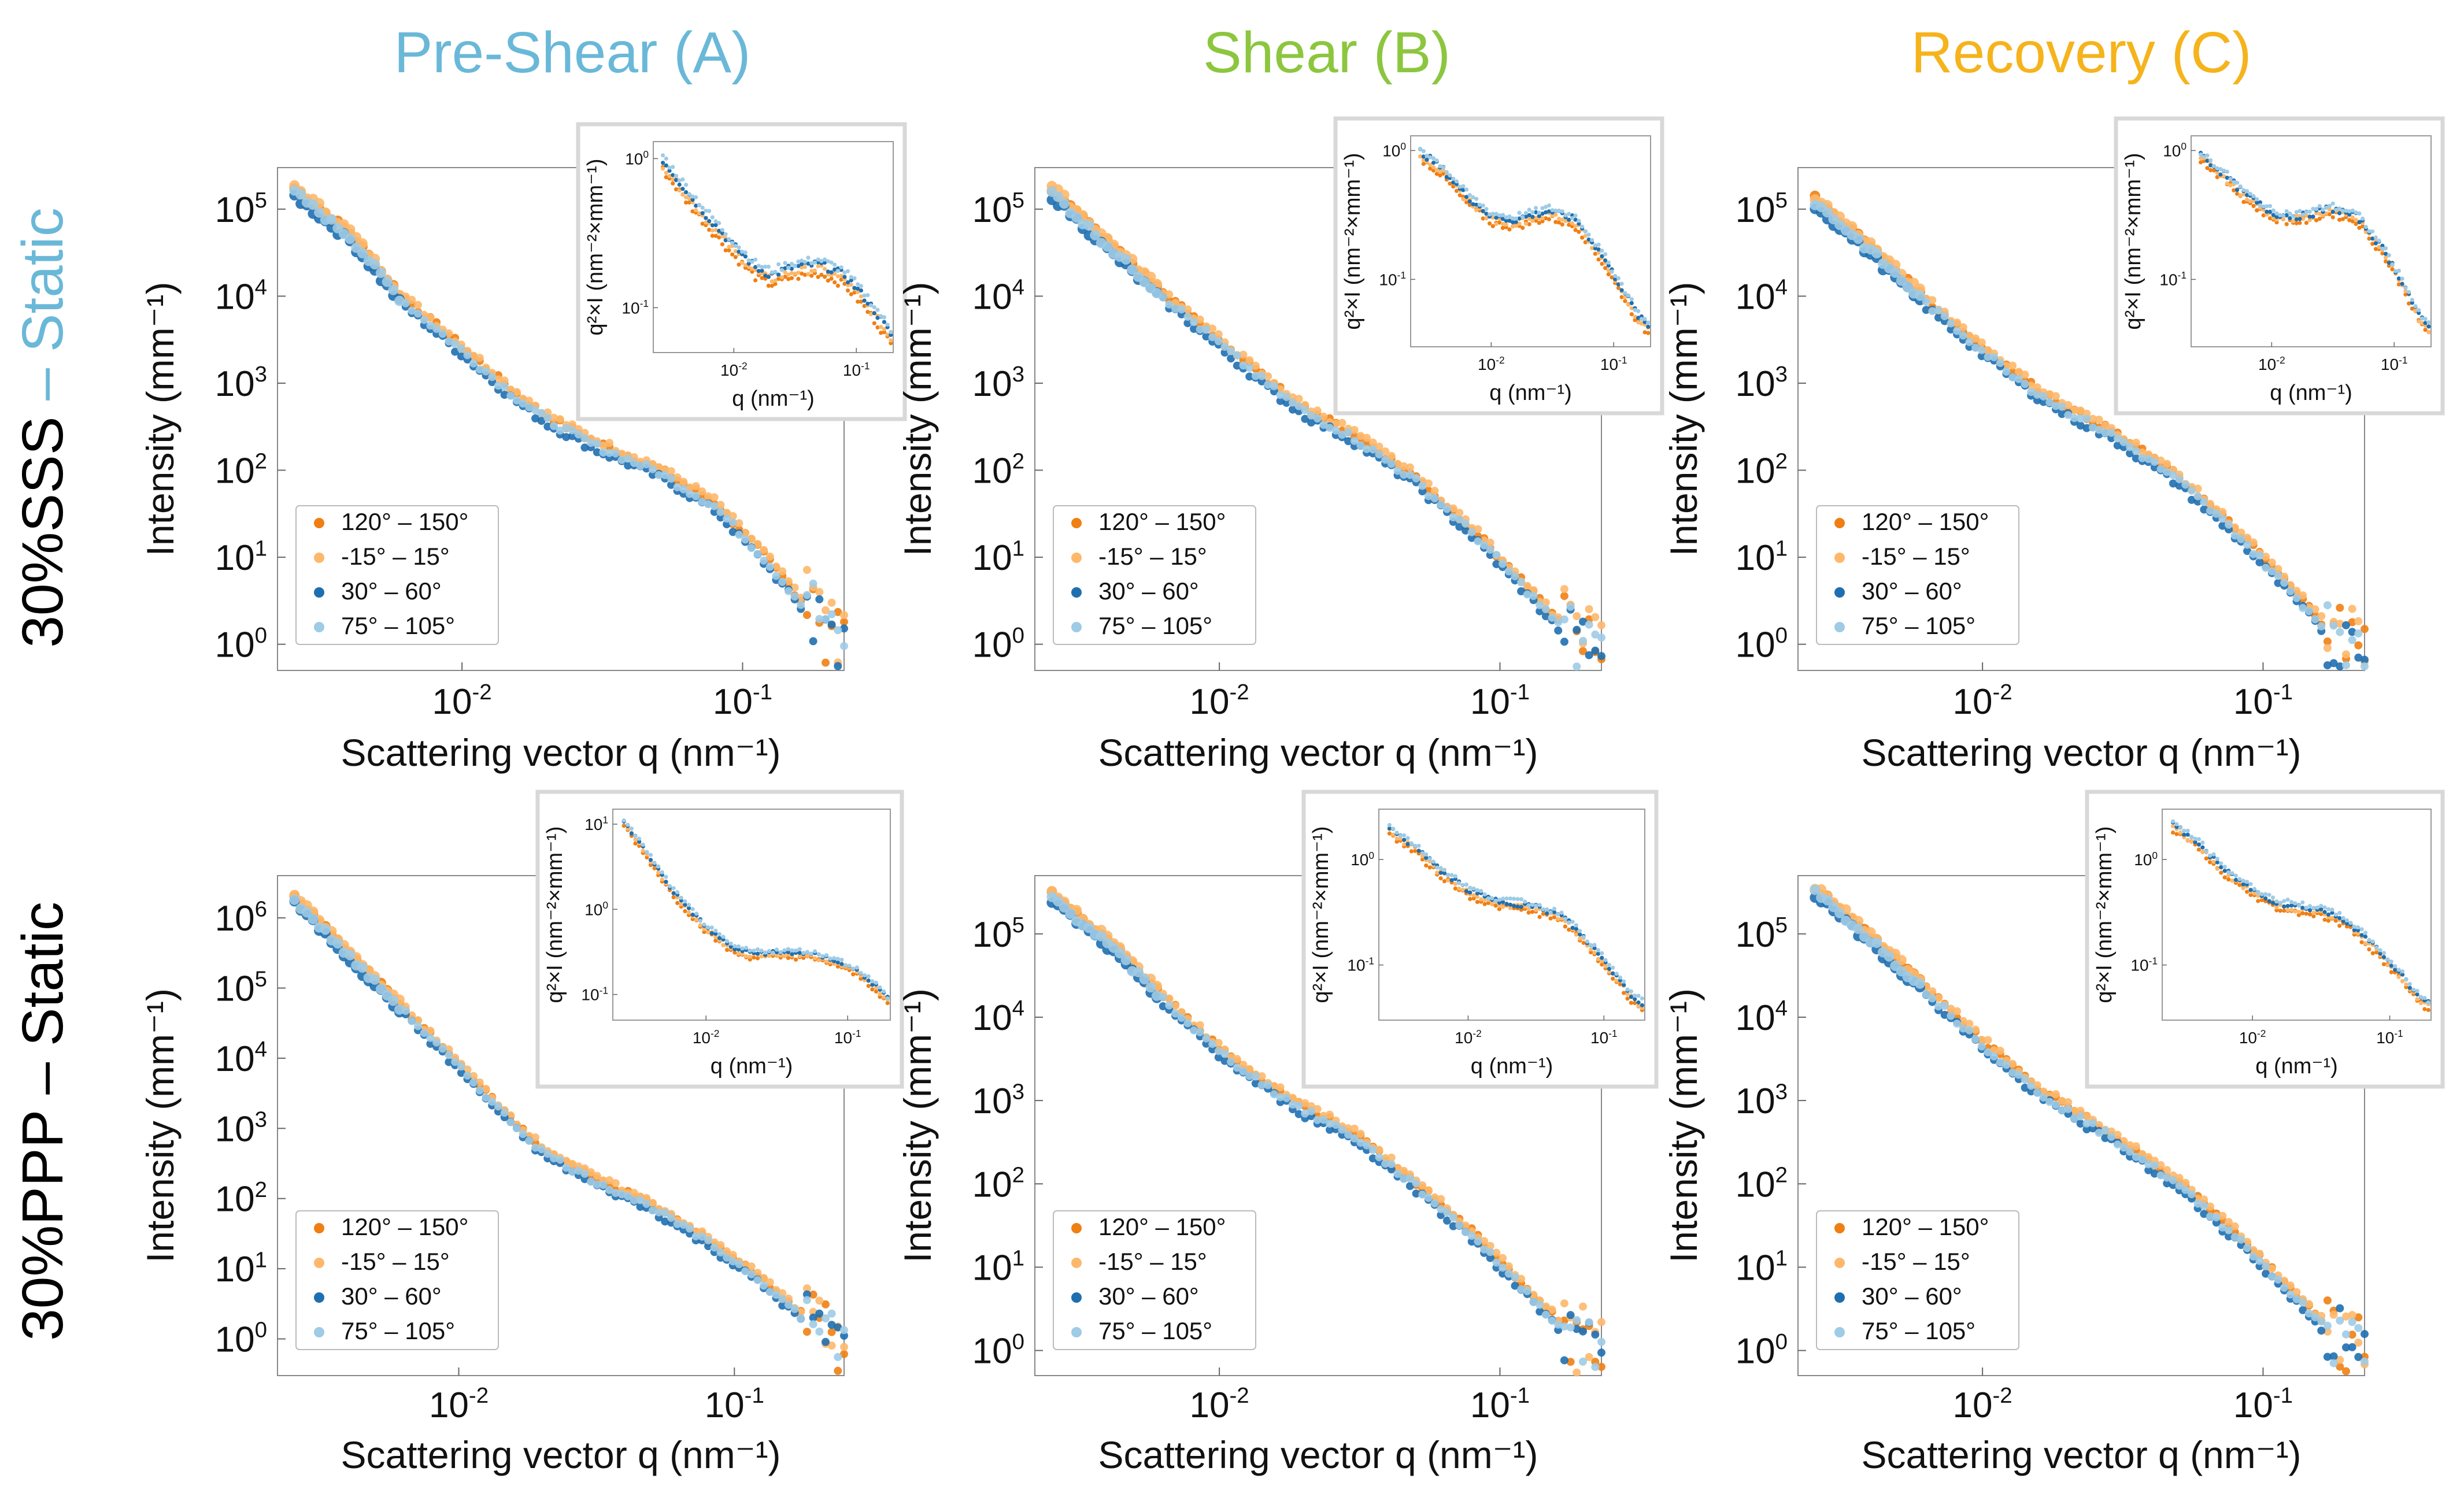  Describe the element at coordinates (1353, 241) in the screenshot. I see `inset-y-axis-label: q²×I (nm⁻²×mm⁻¹)` at that location.